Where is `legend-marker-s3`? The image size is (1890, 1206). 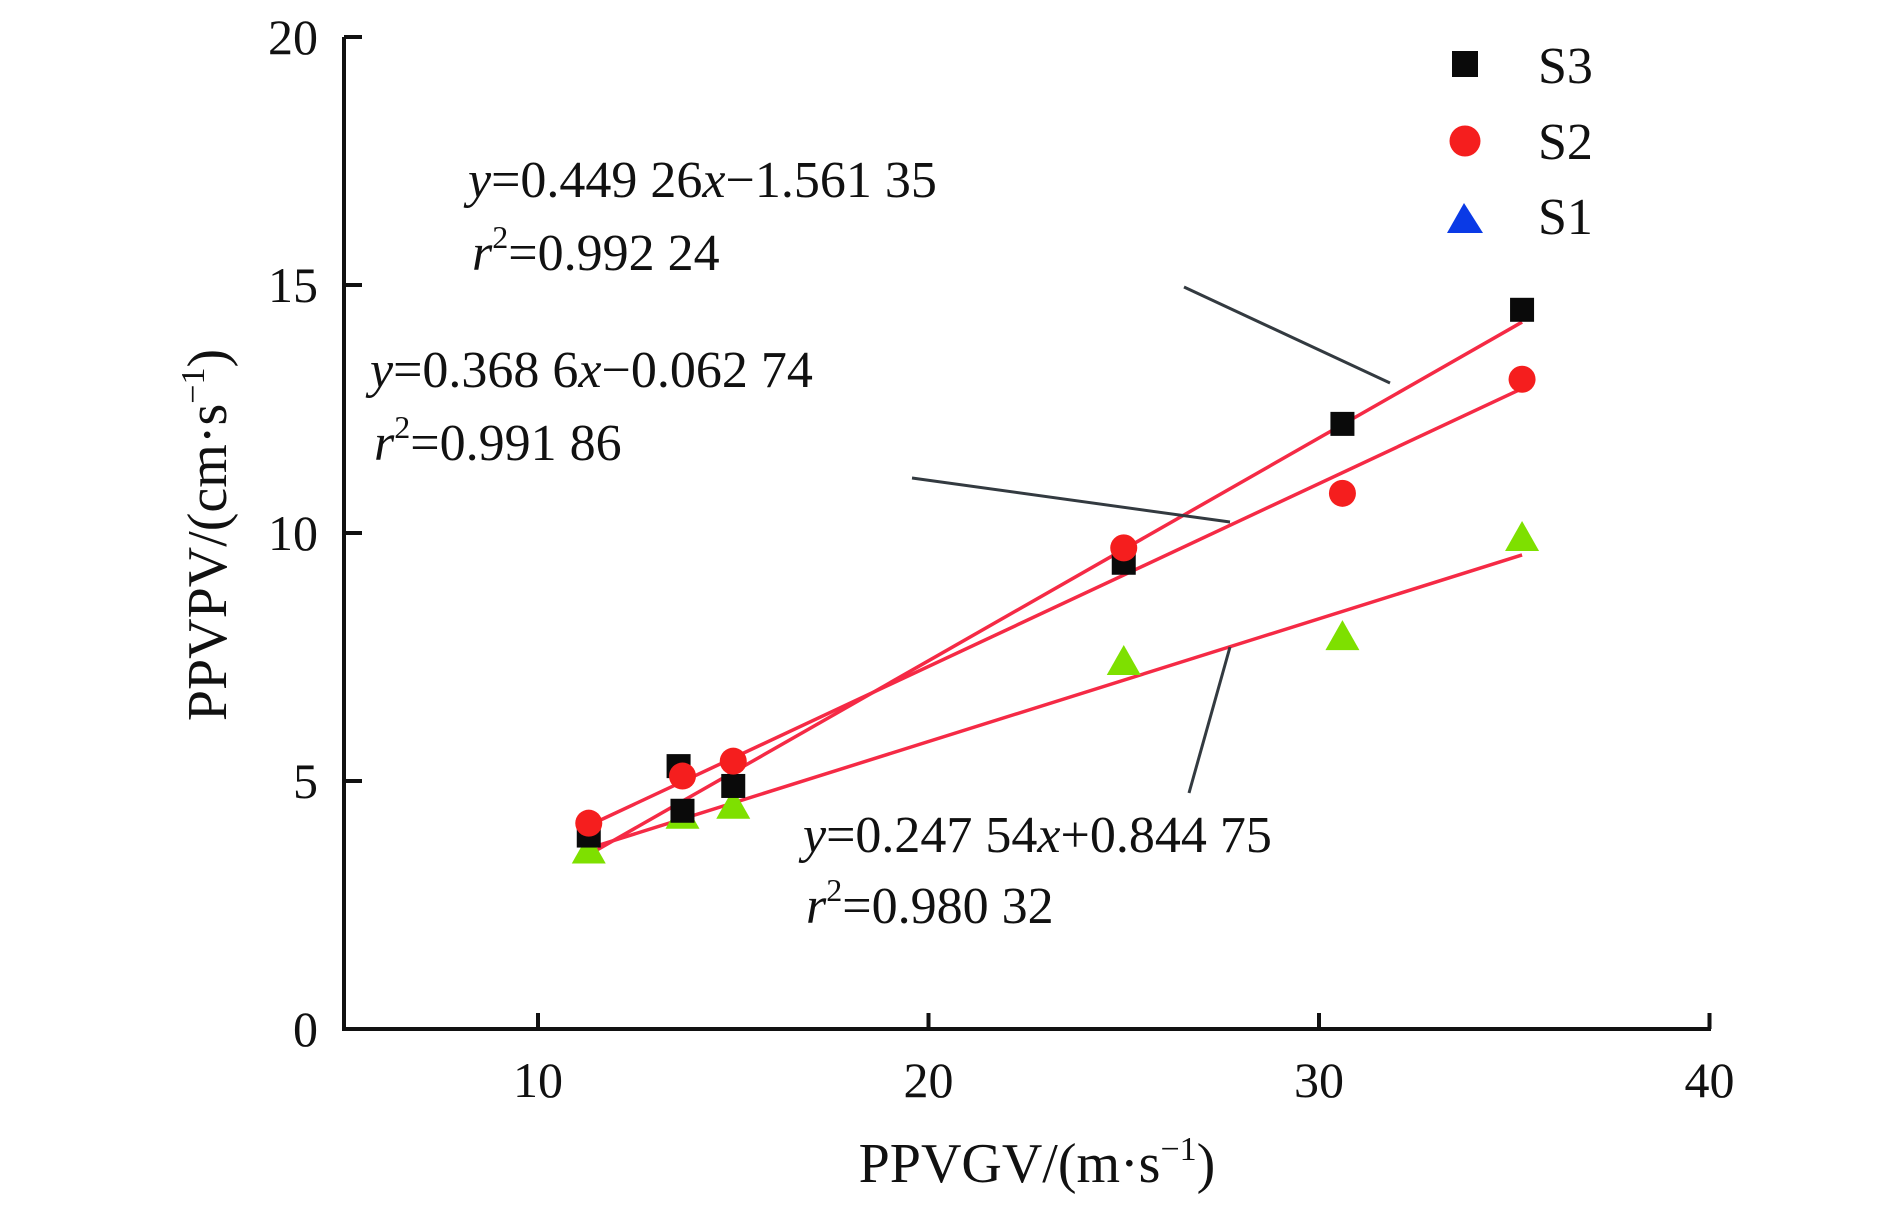
legend-marker-s3 is located at coordinates (1465, 64).